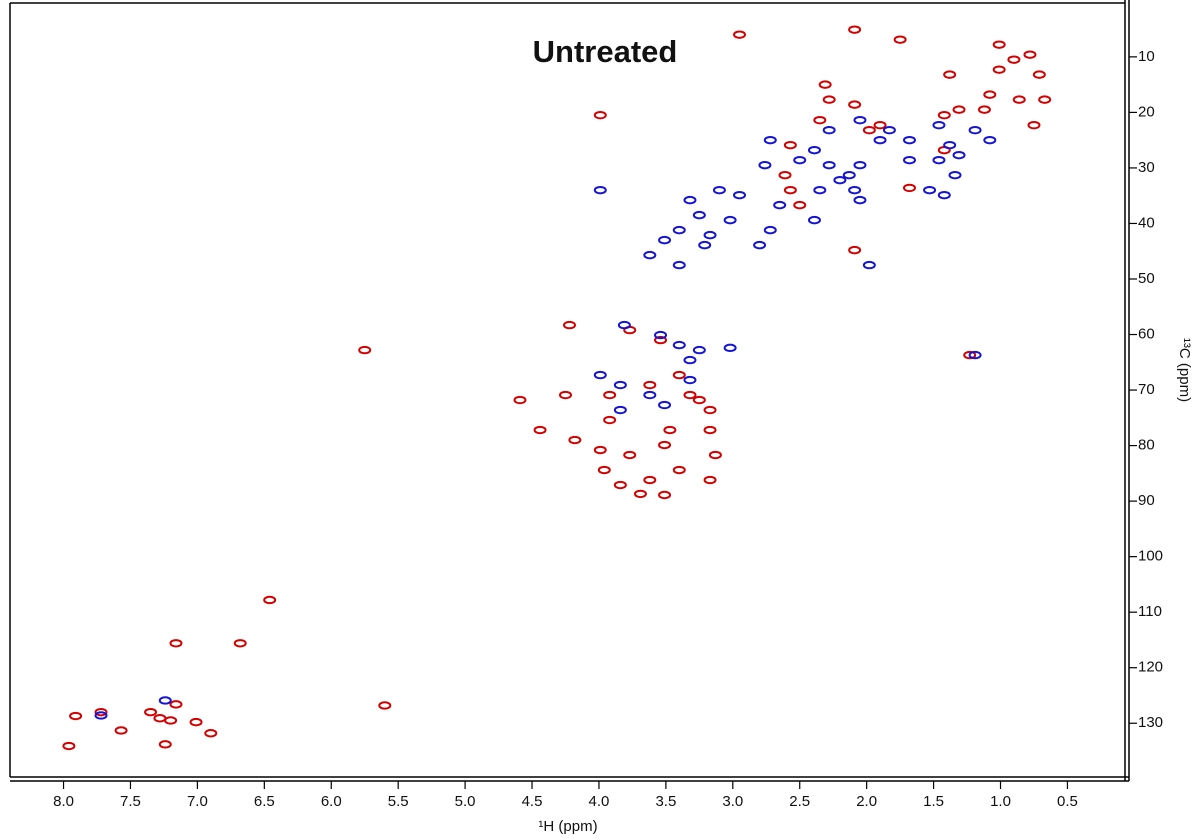 The width and height of the screenshot is (1199, 839). I want to click on y-tick-label: 120, so click(1150, 667).